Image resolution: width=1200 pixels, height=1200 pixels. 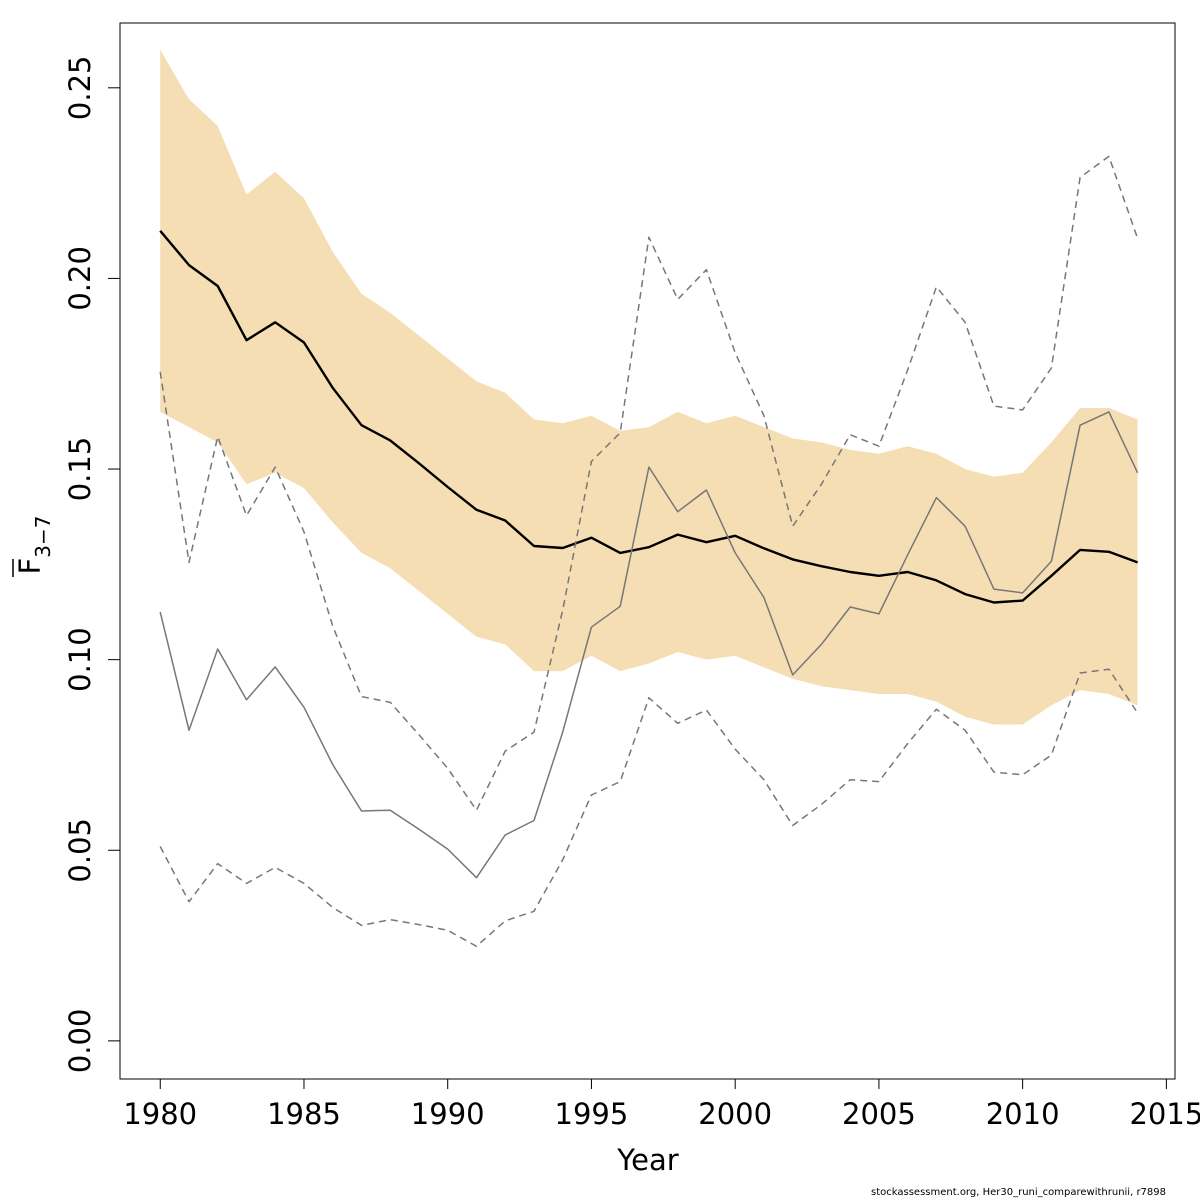 I want to click on x-tick-label: 2015, so click(x=1164, y=1114).